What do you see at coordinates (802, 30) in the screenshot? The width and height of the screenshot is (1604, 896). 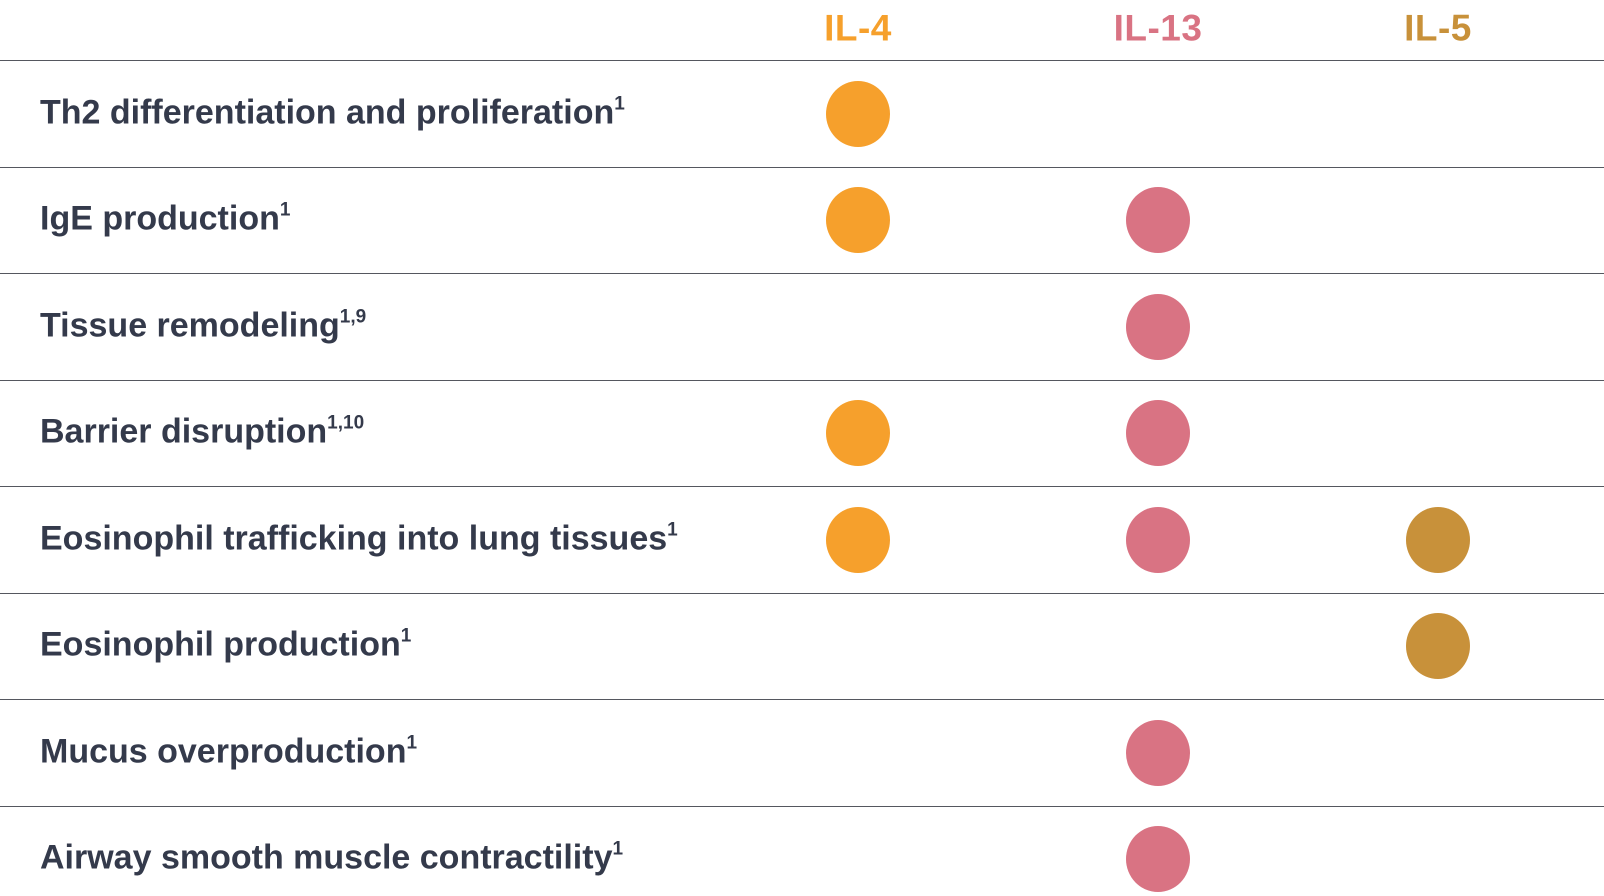 I see `column-header-row: IL-4 IL-13 IL-5` at bounding box center [802, 30].